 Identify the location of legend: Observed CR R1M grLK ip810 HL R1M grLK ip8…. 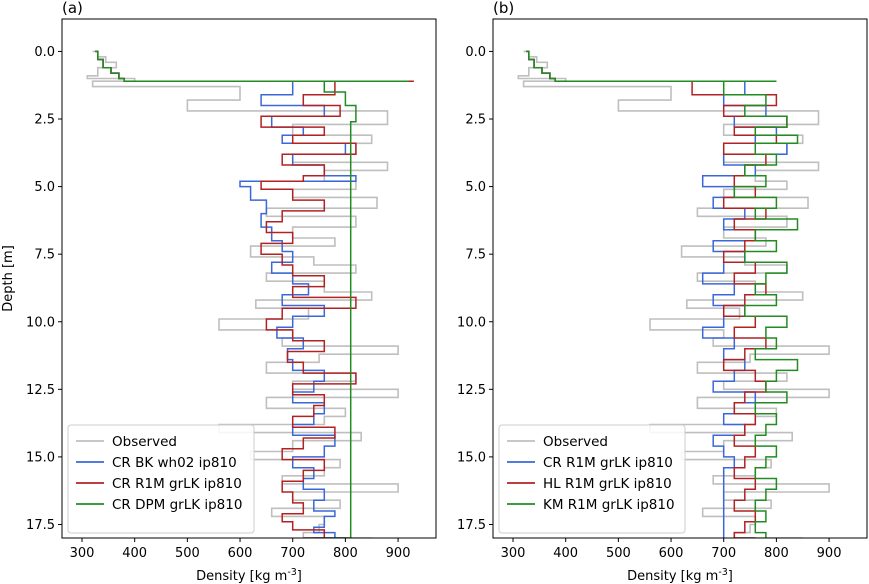
(592, 479).